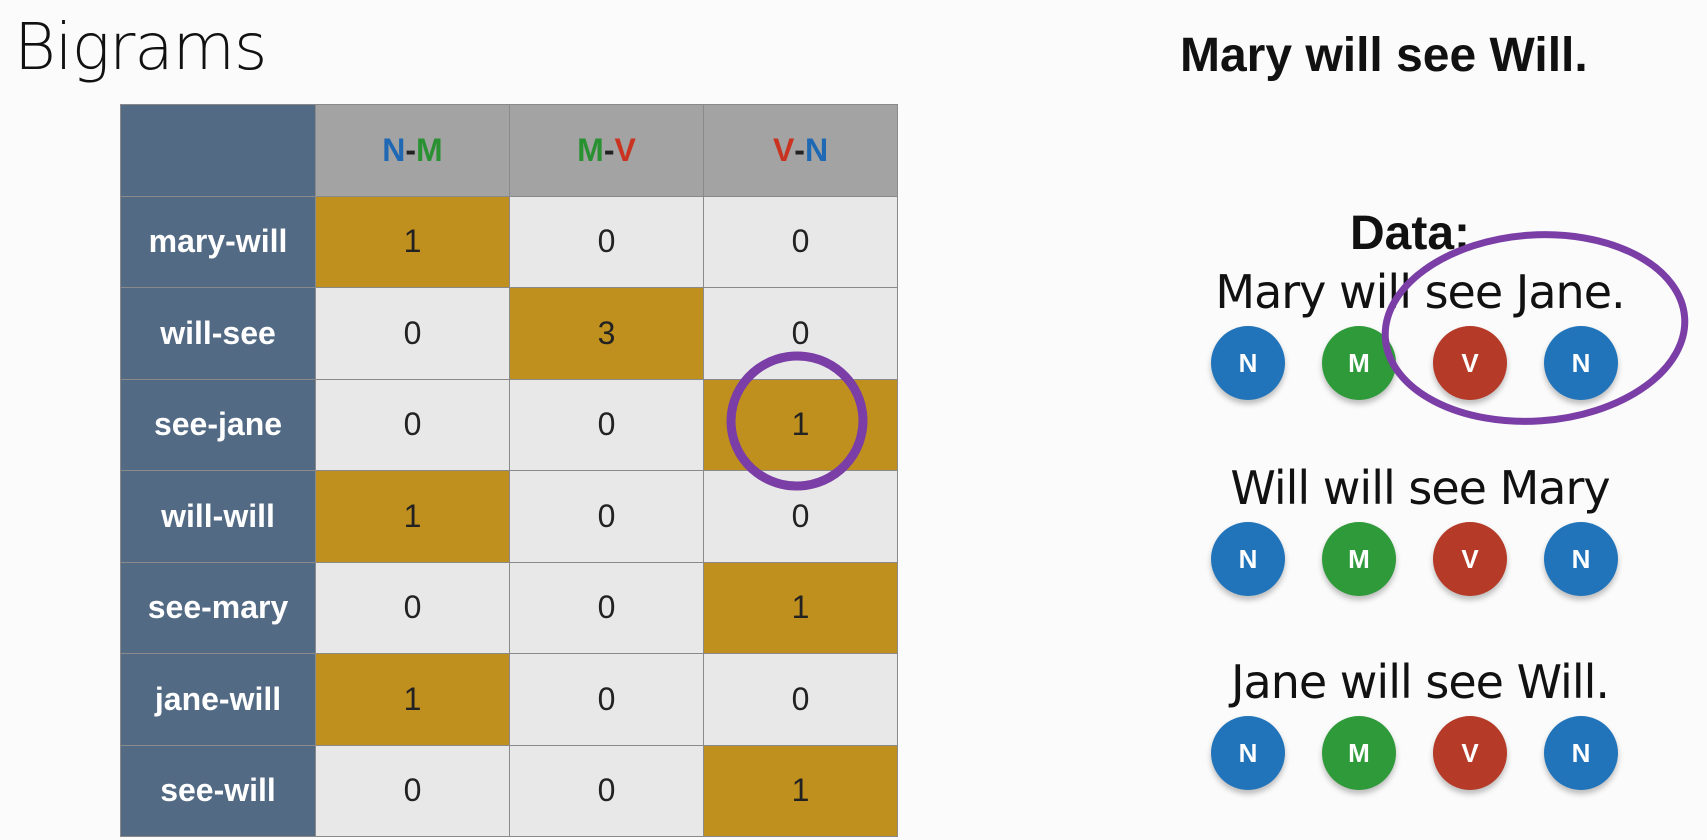  Describe the element at coordinates (1420, 725) in the screenshot. I see `example-sentence: Jane will see Will. N M V N` at that location.